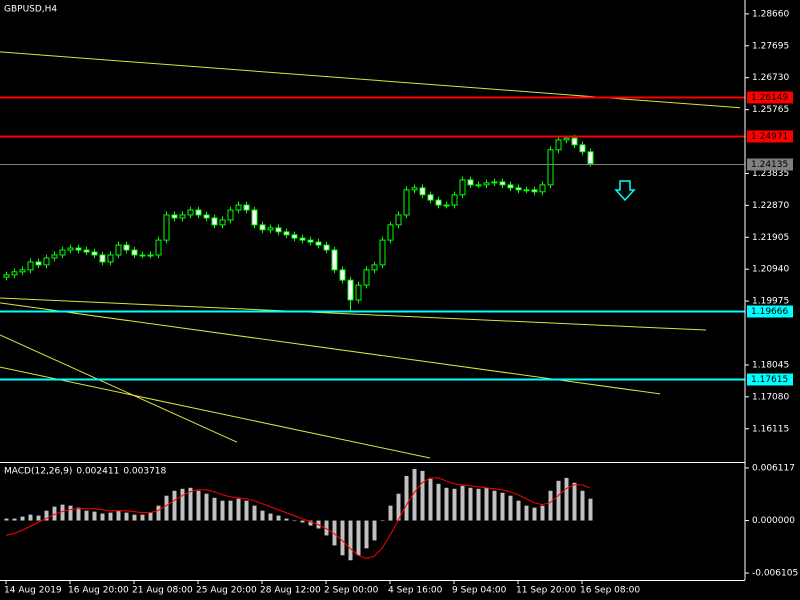 This screenshot has height=600, width=800. Describe the element at coordinates (770, 110) in the screenshot. I see `y-tick-label: 1.25765` at that location.